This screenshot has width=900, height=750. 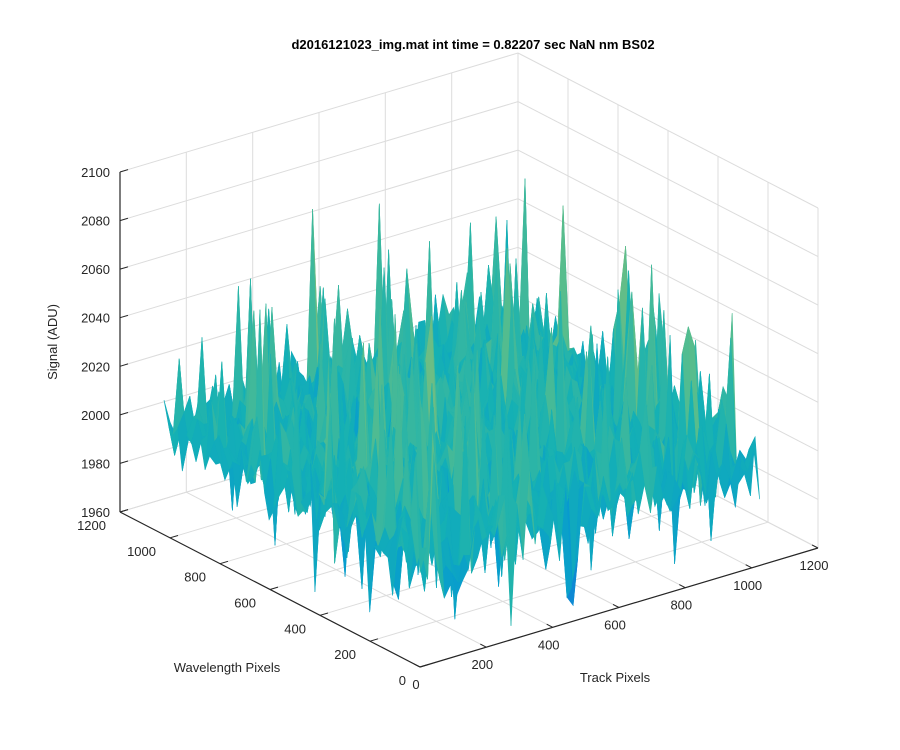 I want to click on y-tick-label: 1000, so click(x=141, y=551).